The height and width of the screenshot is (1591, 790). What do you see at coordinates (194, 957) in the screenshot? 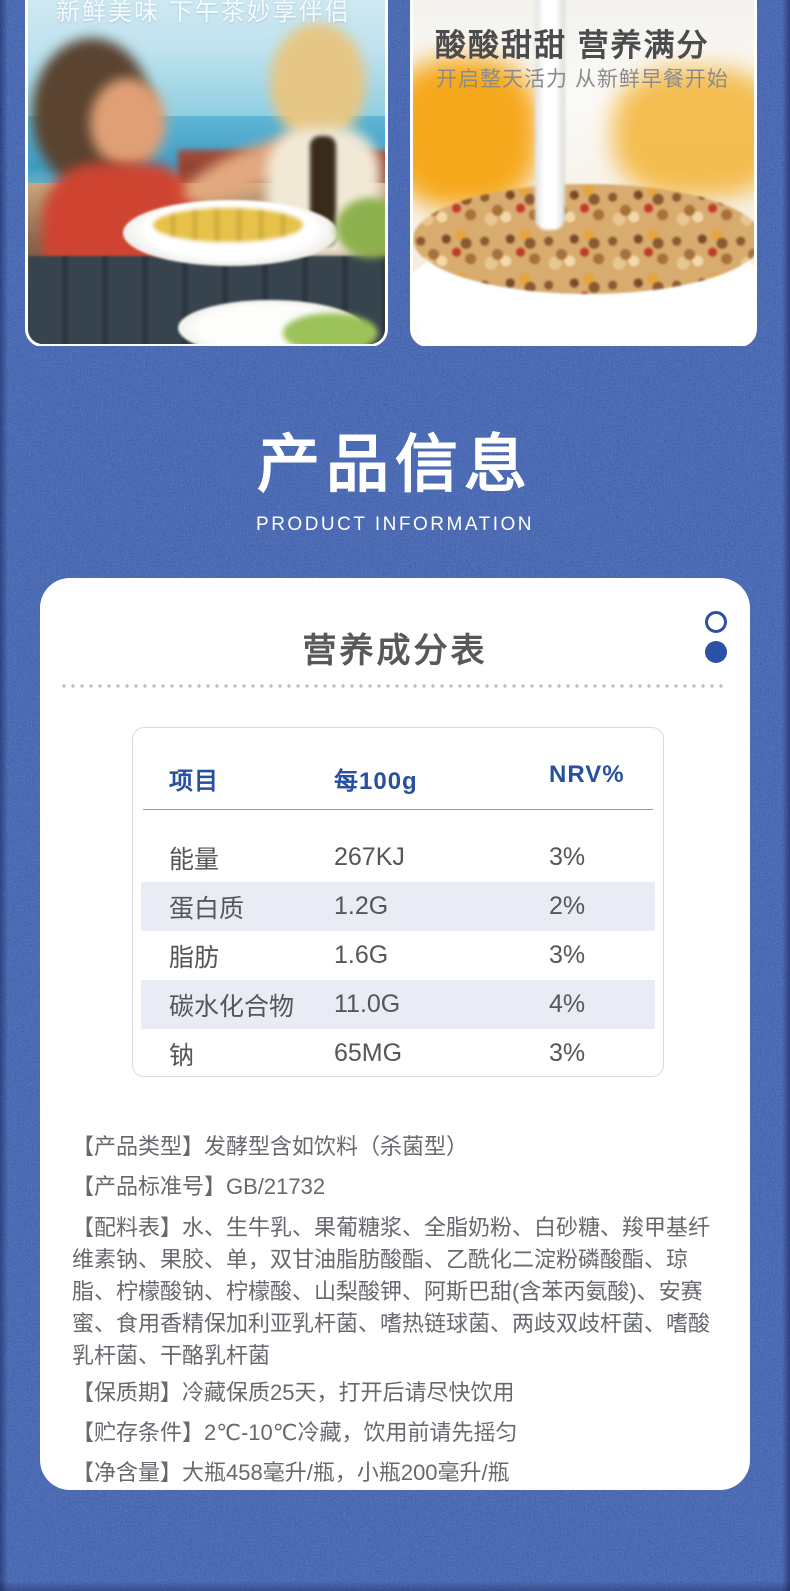
I see `row-item-name: 脂肪` at bounding box center [194, 957].